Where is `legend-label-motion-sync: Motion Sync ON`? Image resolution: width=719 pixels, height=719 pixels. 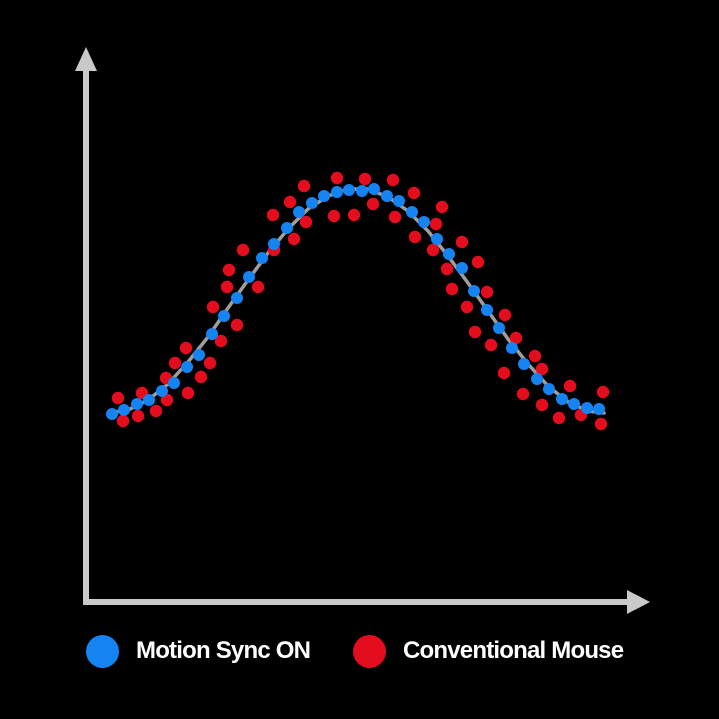
legend-label-motion-sync: Motion Sync ON is located at coordinates (223, 650).